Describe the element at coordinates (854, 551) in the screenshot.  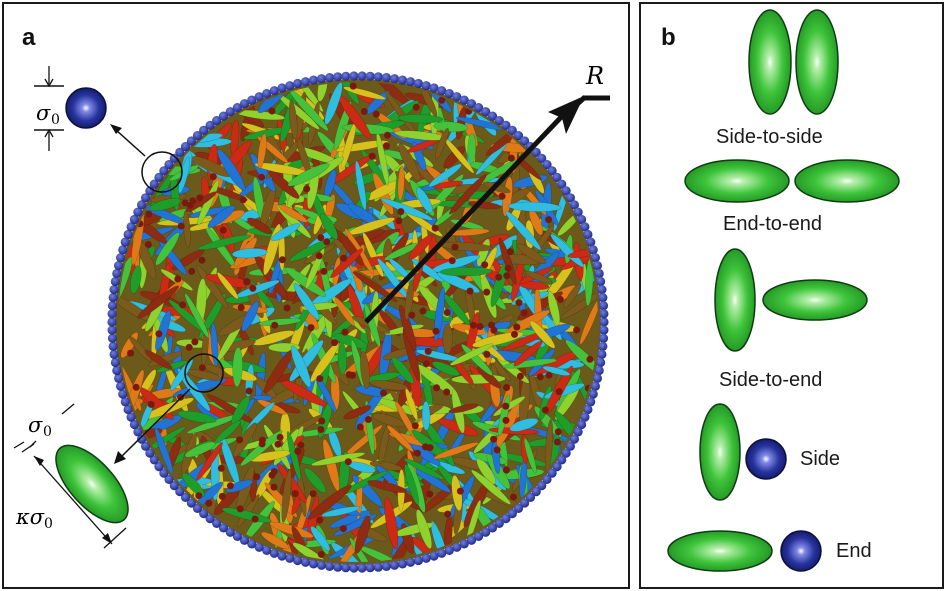
I see `end-label: End` at that location.